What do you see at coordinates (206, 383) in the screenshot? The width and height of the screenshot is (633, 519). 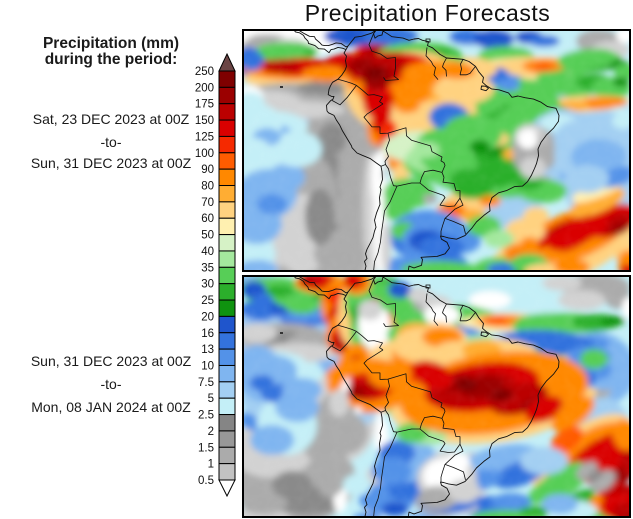 I see `svg-text: 7.5` at bounding box center [206, 383].